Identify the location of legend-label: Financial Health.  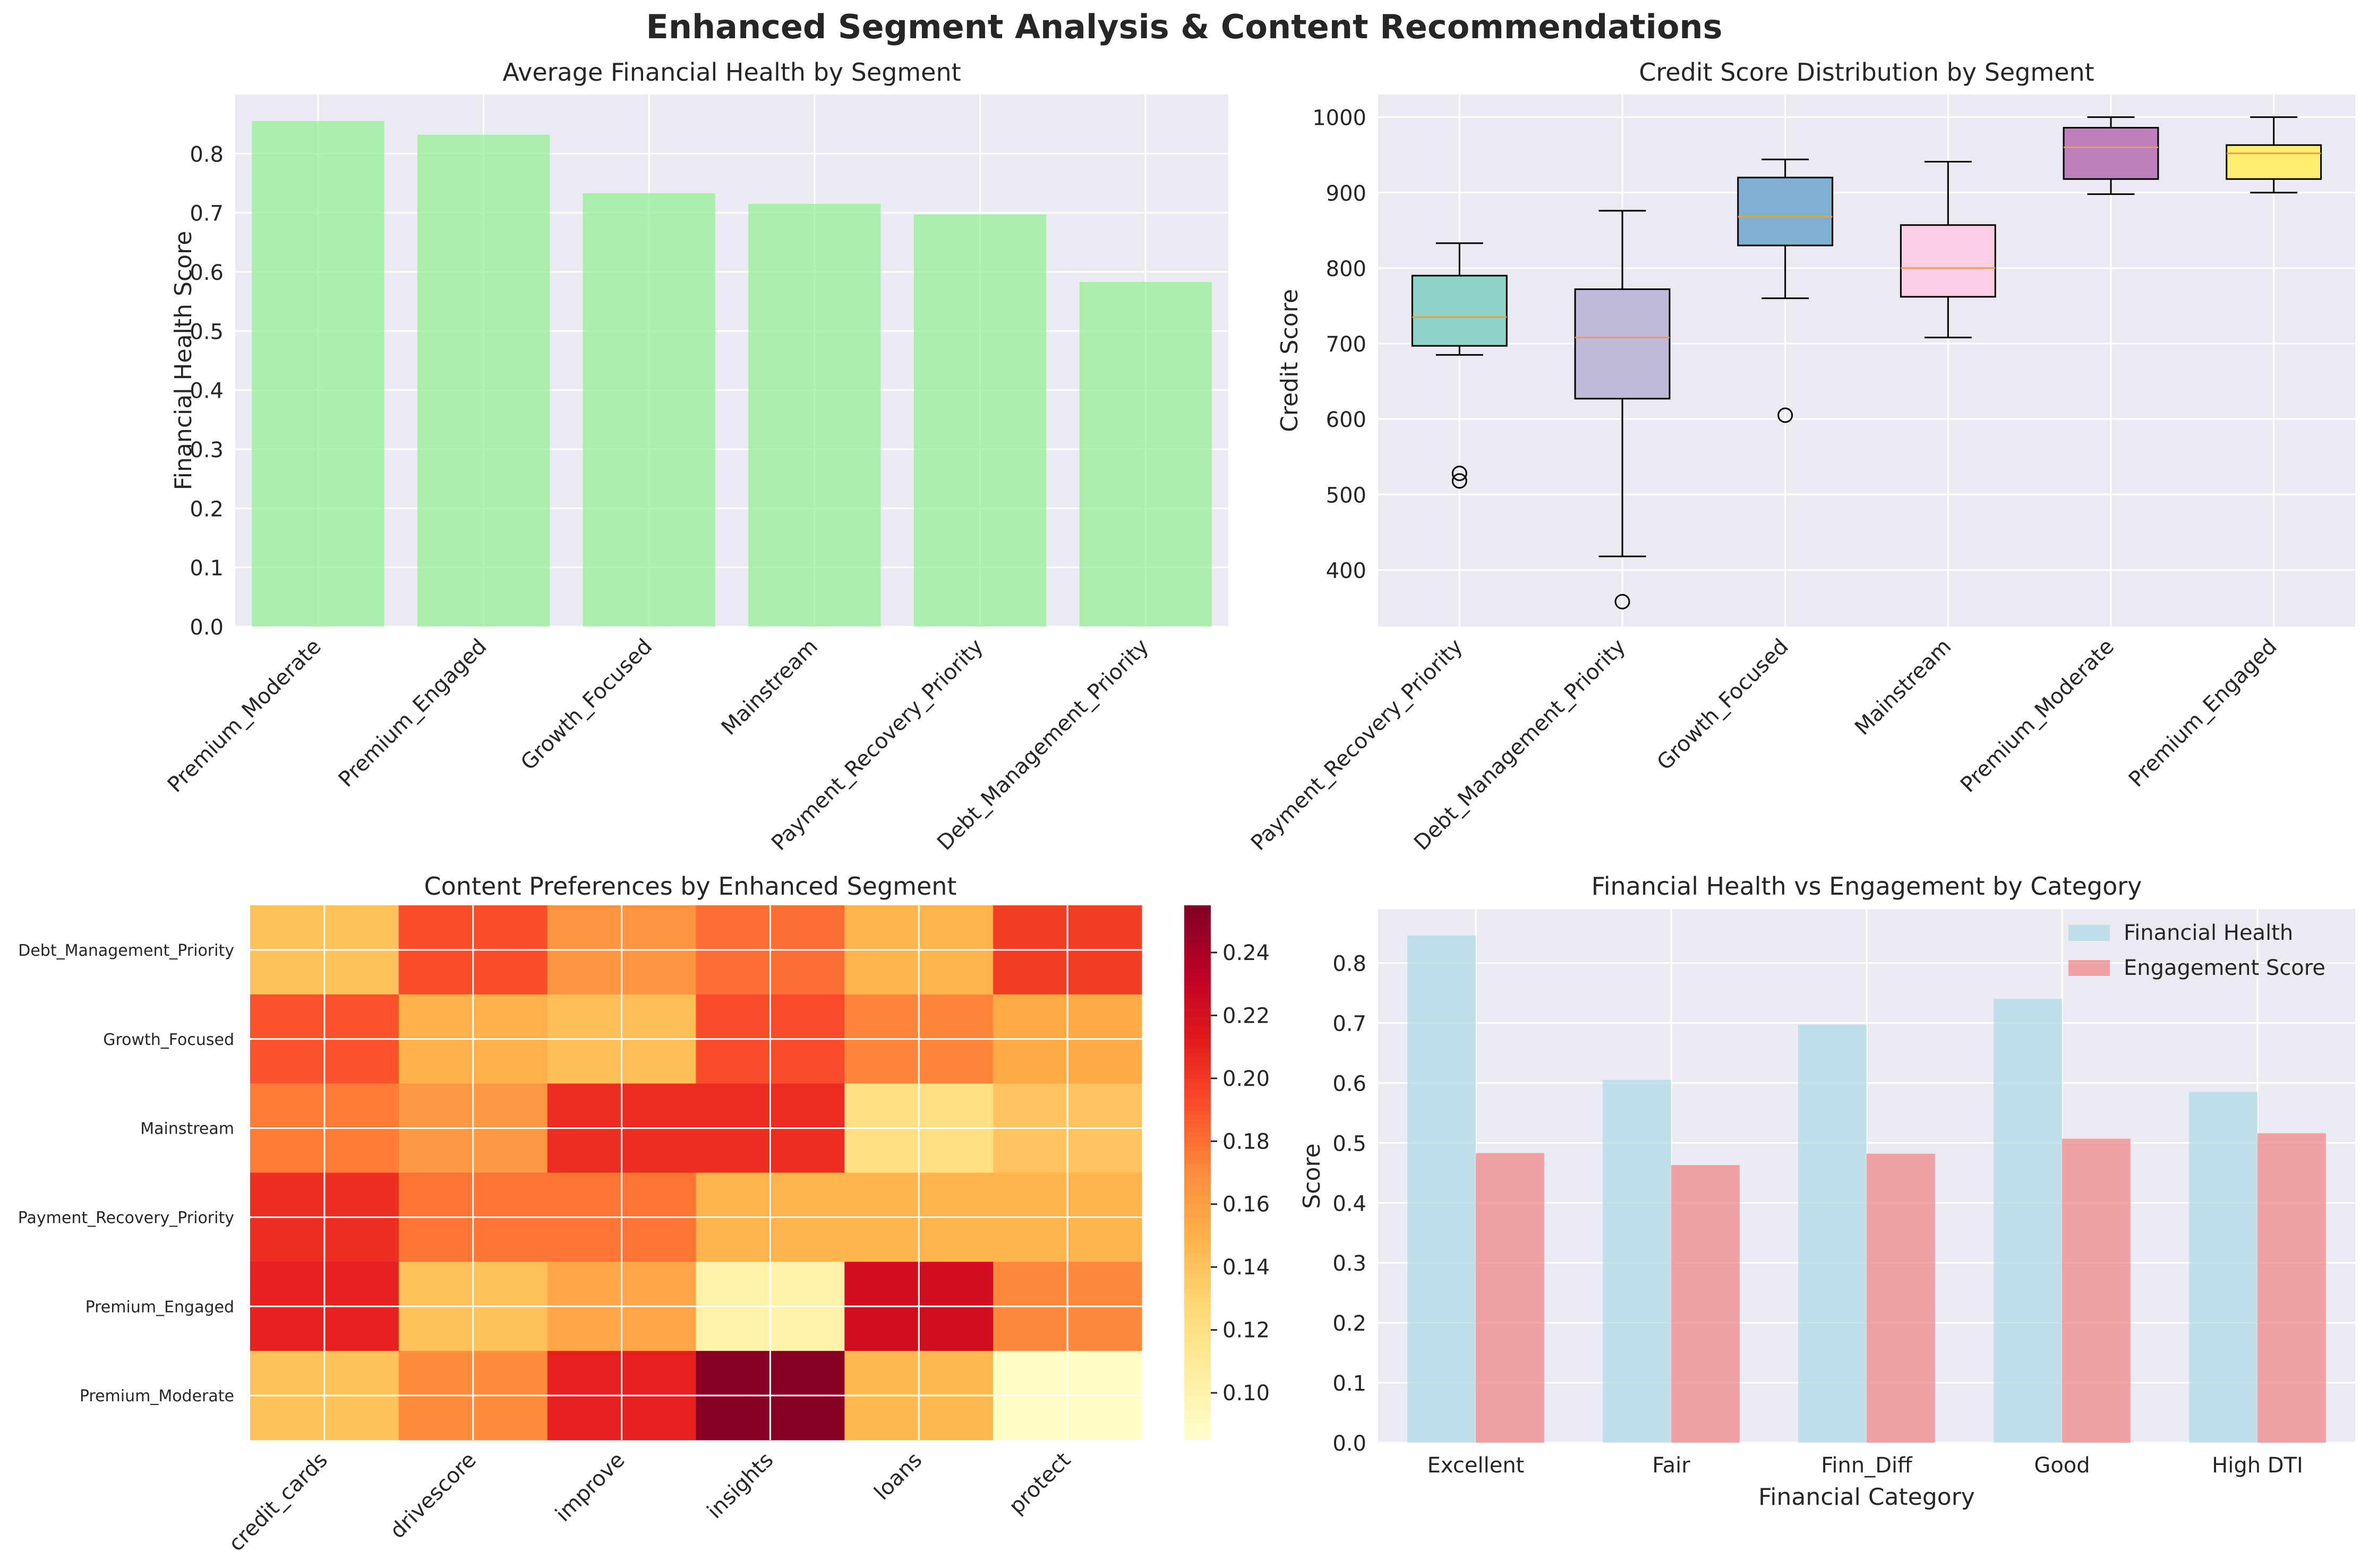
(2208, 933).